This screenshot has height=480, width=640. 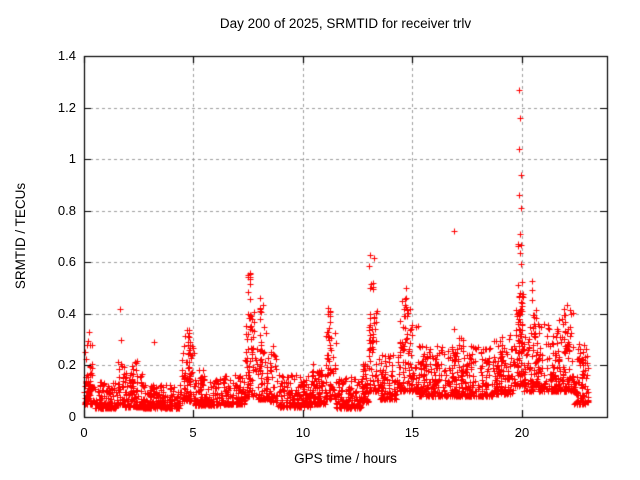 What do you see at coordinates (66, 210) in the screenshot?
I see `y-tick-label: 0.8` at bounding box center [66, 210].